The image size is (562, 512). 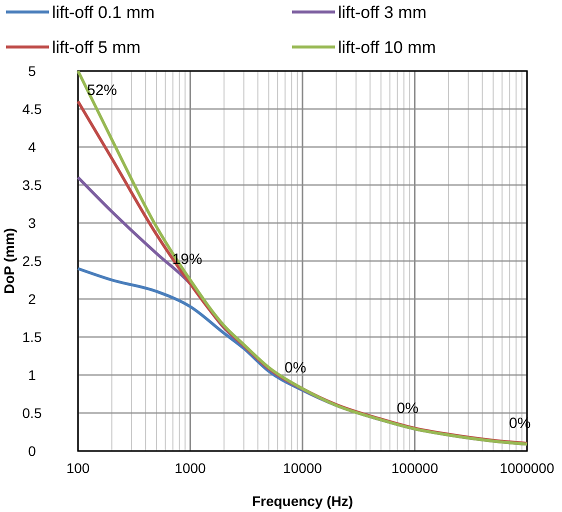 I want to click on y-tick-label: 3, so click(x=32, y=223).